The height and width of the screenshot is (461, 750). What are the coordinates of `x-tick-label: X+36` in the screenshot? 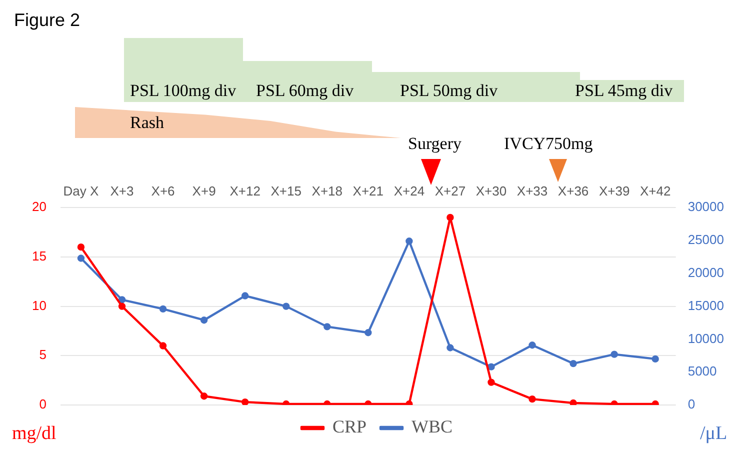 It's located at (573, 190).